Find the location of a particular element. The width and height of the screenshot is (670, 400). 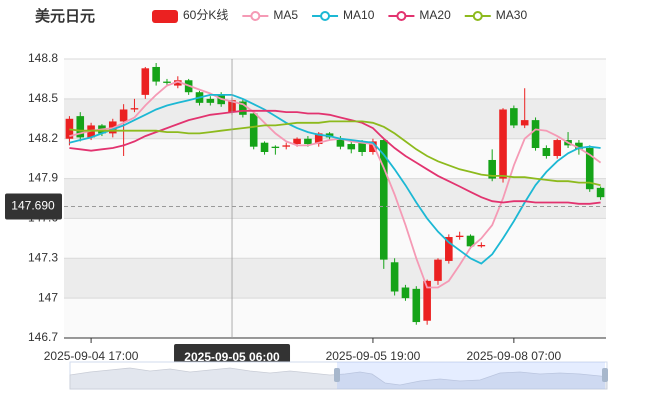

data-zoom is located at coordinates (338, 375).